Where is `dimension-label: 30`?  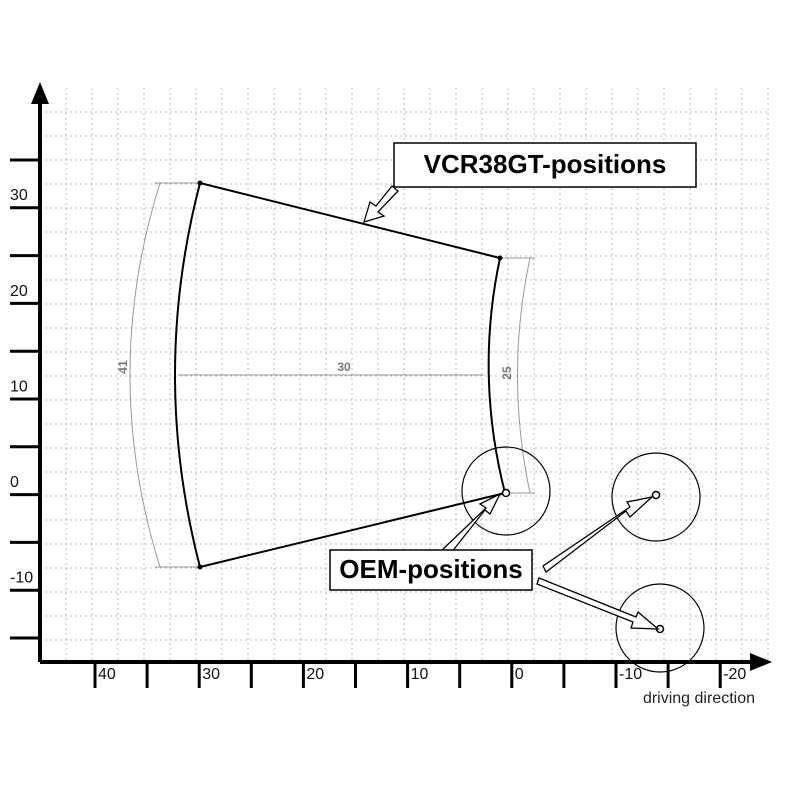 dimension-label: 30 is located at coordinates (344, 367).